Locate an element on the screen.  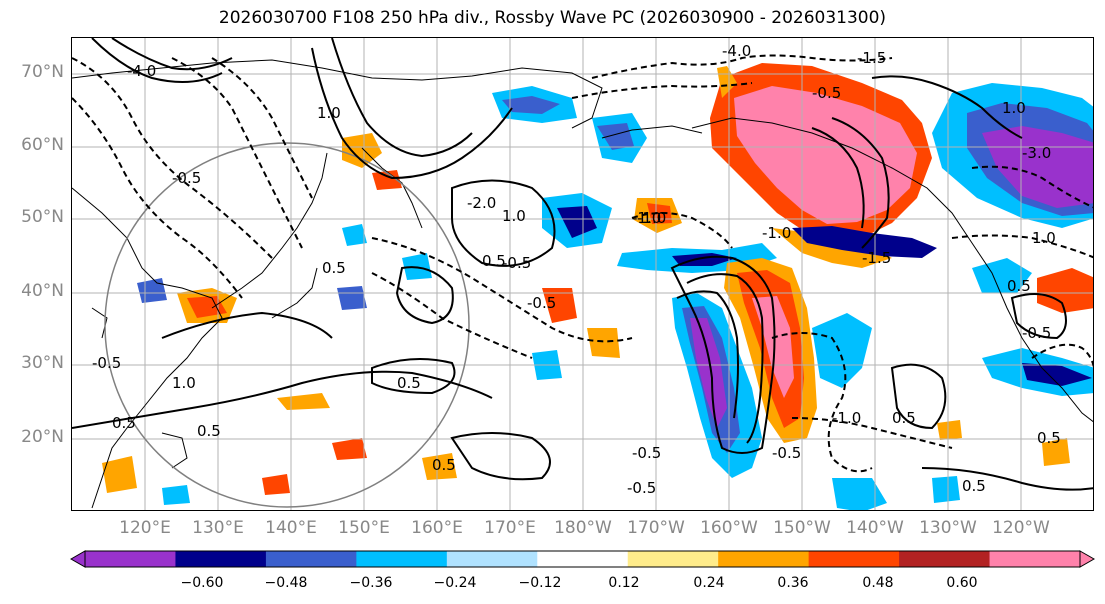
colorbar-tick-label: 0.36 is located at coordinates (793, 583).